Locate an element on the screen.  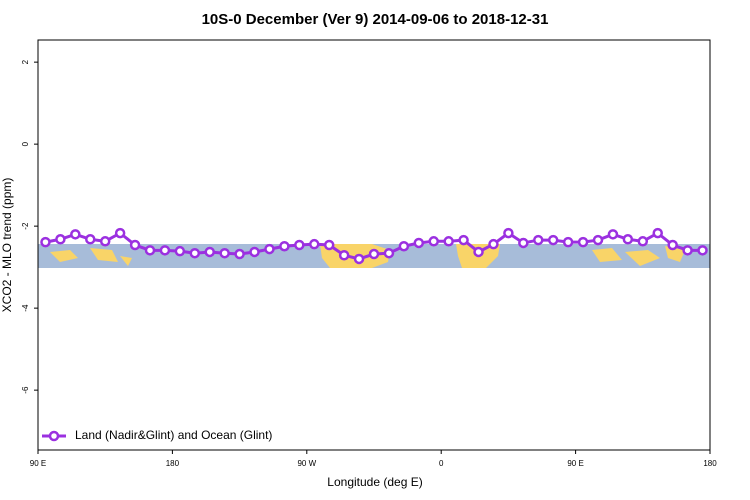
legend-marker is located at coordinates (54, 436).